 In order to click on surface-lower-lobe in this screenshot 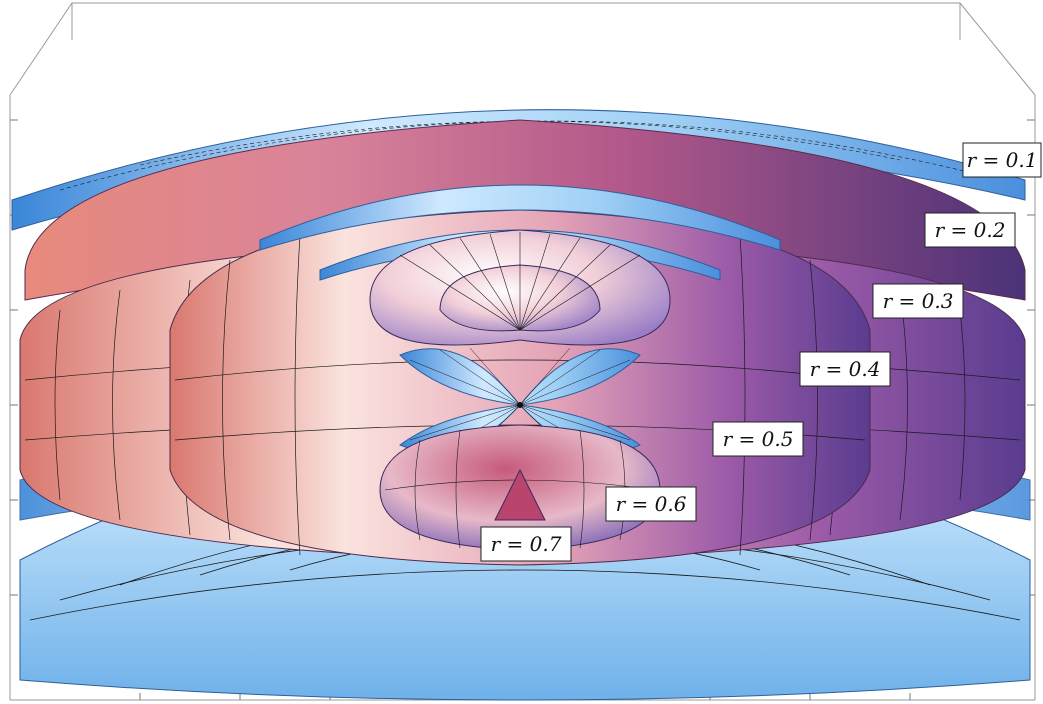, I will do `click(520, 487)`.